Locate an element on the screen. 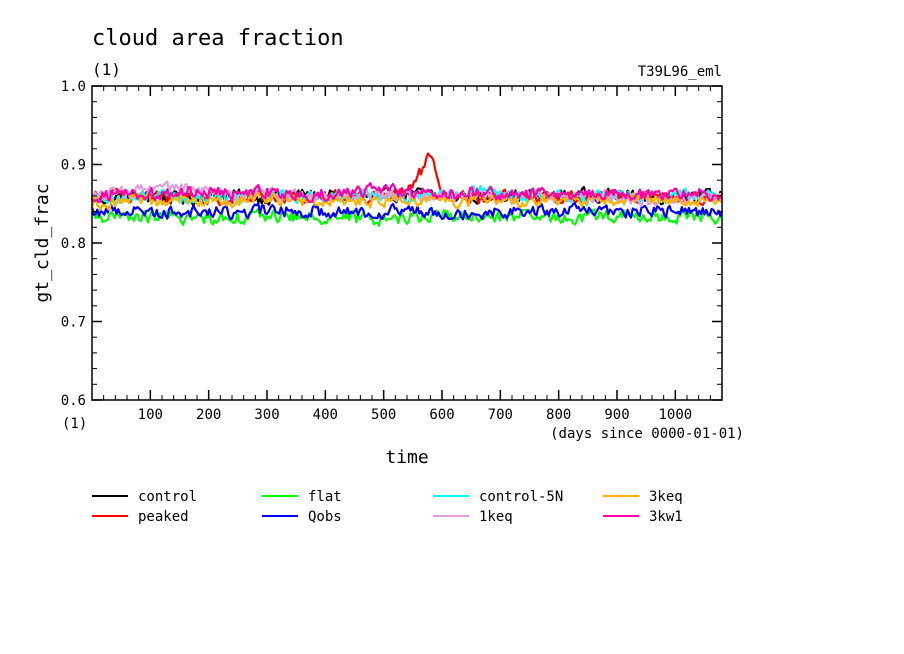  legend-label: control-5N is located at coordinates (521, 497).